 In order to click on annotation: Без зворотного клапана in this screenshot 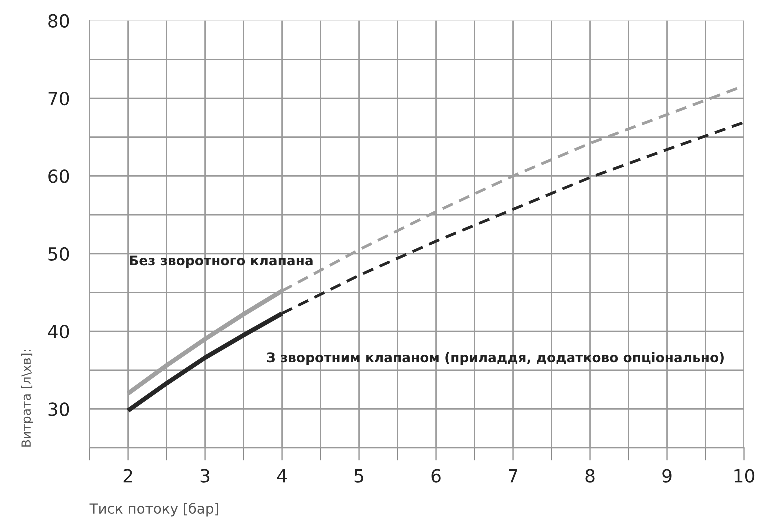, I will do `click(221, 262)`.